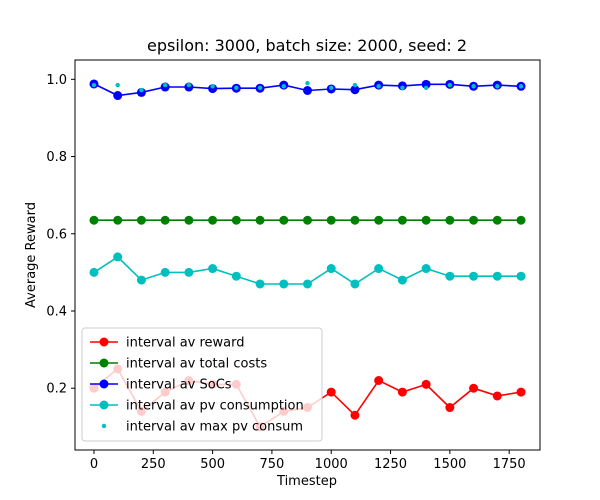 This screenshot has height=500, width=600. Describe the element at coordinates (185, 343) in the screenshot. I see `legend-label: interval av reward` at that location.